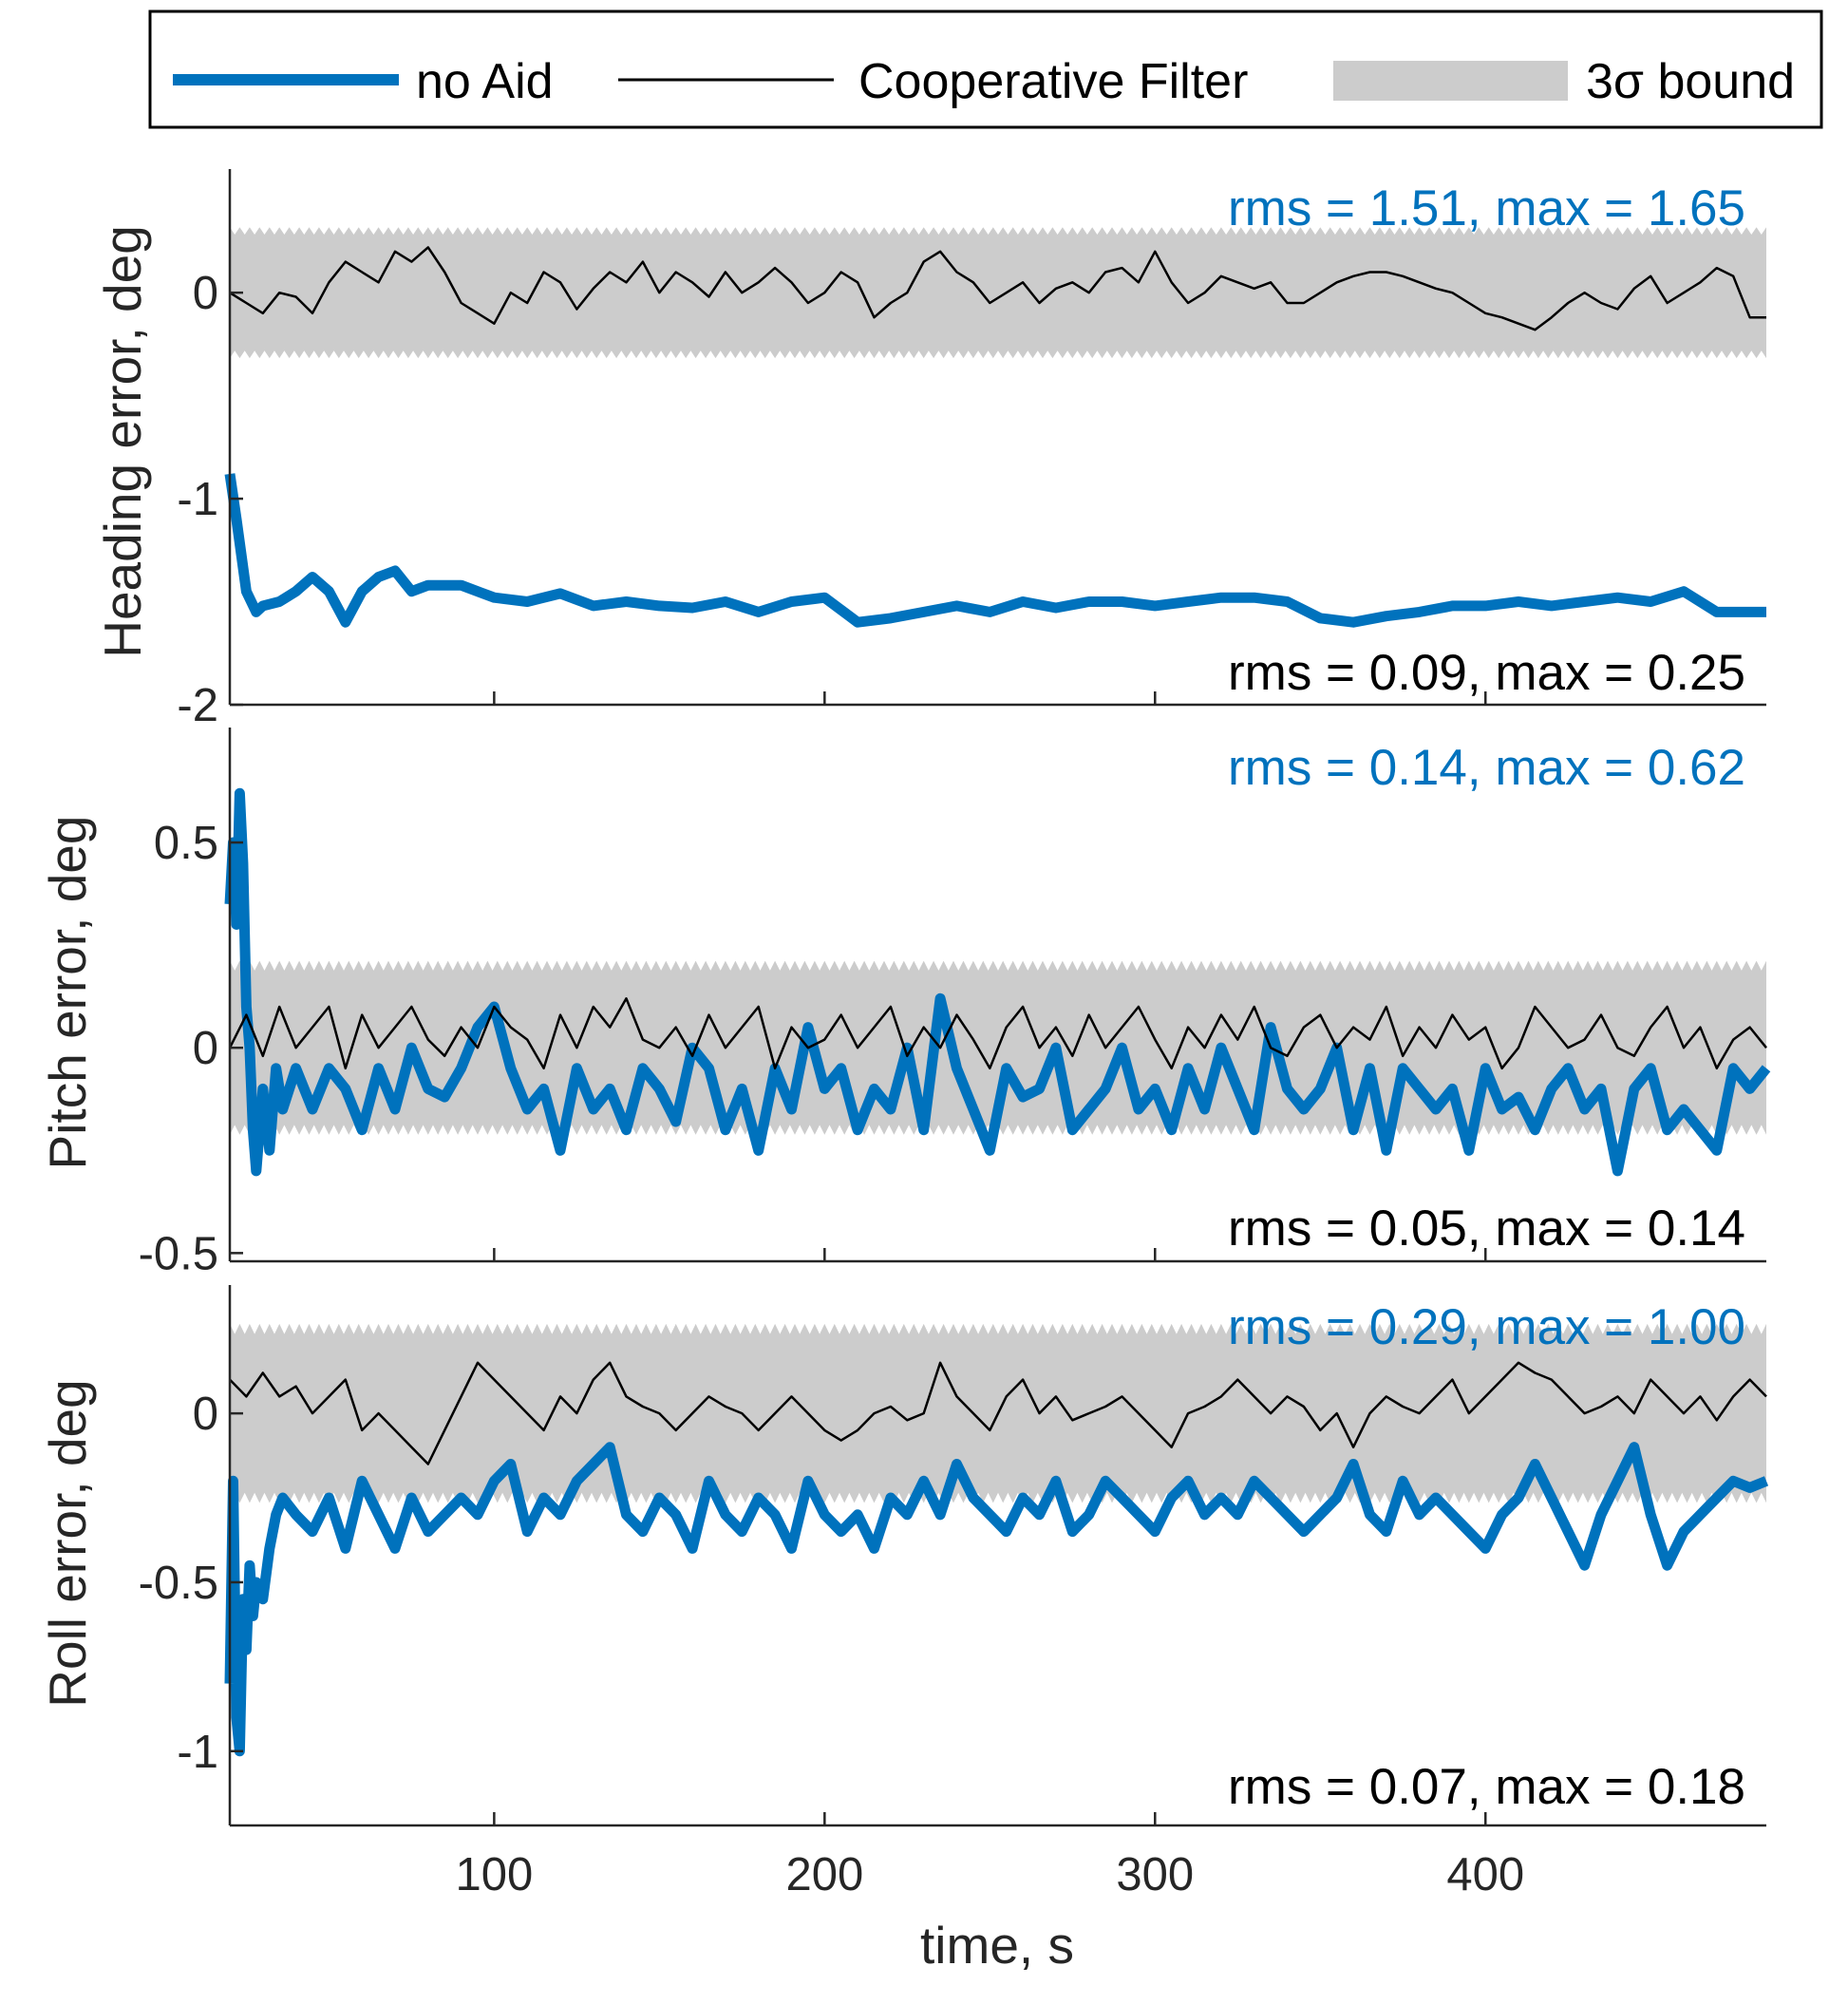 Image resolution: width=1848 pixels, height=2004 pixels. Describe the element at coordinates (205, 1048) in the screenshot. I see `pitch-ytick-label-1: 0` at that location.